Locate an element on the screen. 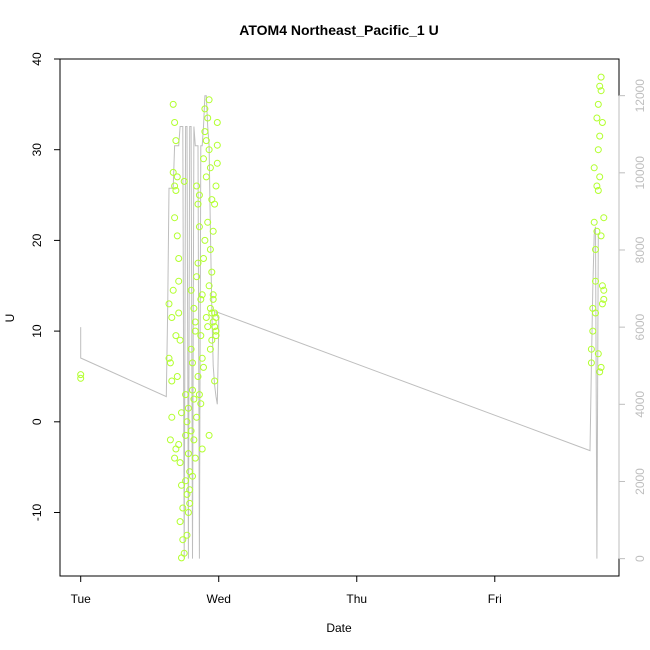 Image resolution: width=650 pixels, height=650 pixels. y-tick-label: 10 is located at coordinates (37, 331).